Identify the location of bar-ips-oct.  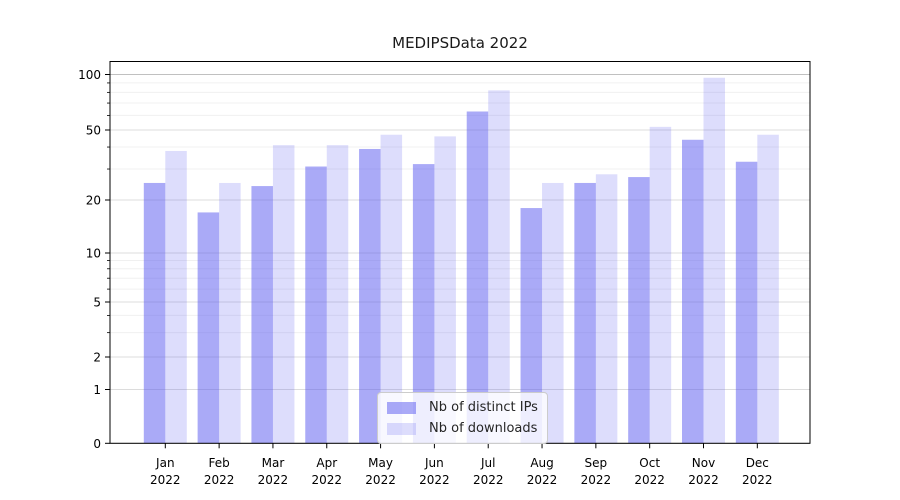
(639, 310).